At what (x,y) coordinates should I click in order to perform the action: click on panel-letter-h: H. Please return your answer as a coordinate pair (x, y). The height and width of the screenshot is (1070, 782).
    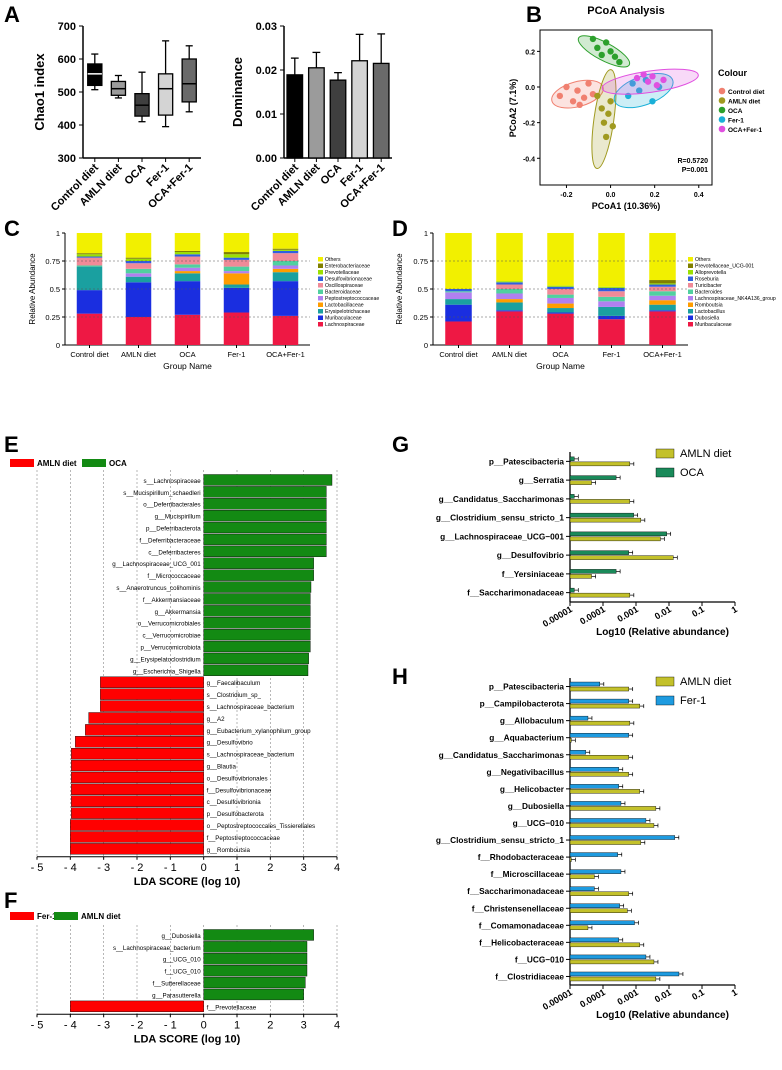
    Looking at the image, I should click on (400, 676).